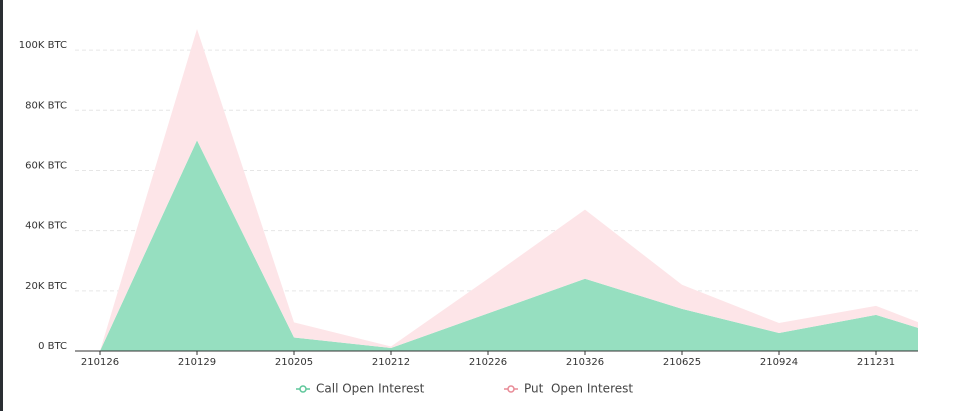  Describe the element at coordinates (46, 286) in the screenshot. I see `y-tick-label: 20K BTC` at that location.